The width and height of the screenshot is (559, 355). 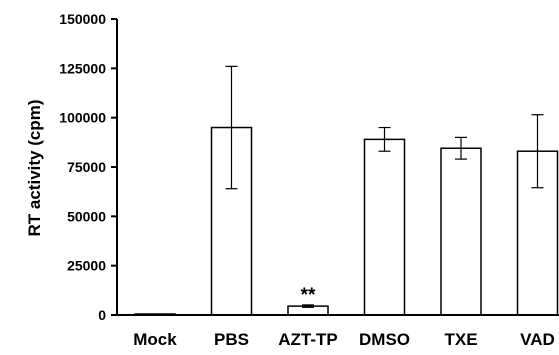 I want to click on x-tick-label: DMSO, so click(x=384, y=339).